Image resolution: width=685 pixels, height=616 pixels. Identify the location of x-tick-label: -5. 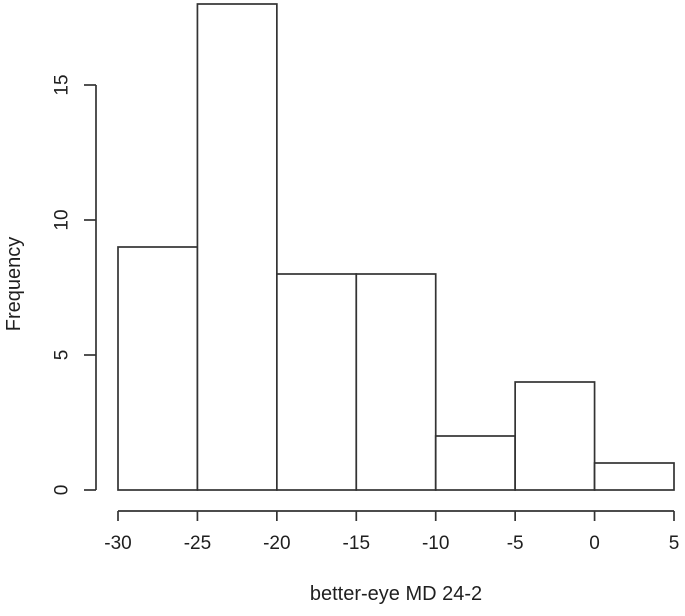
(515, 543).